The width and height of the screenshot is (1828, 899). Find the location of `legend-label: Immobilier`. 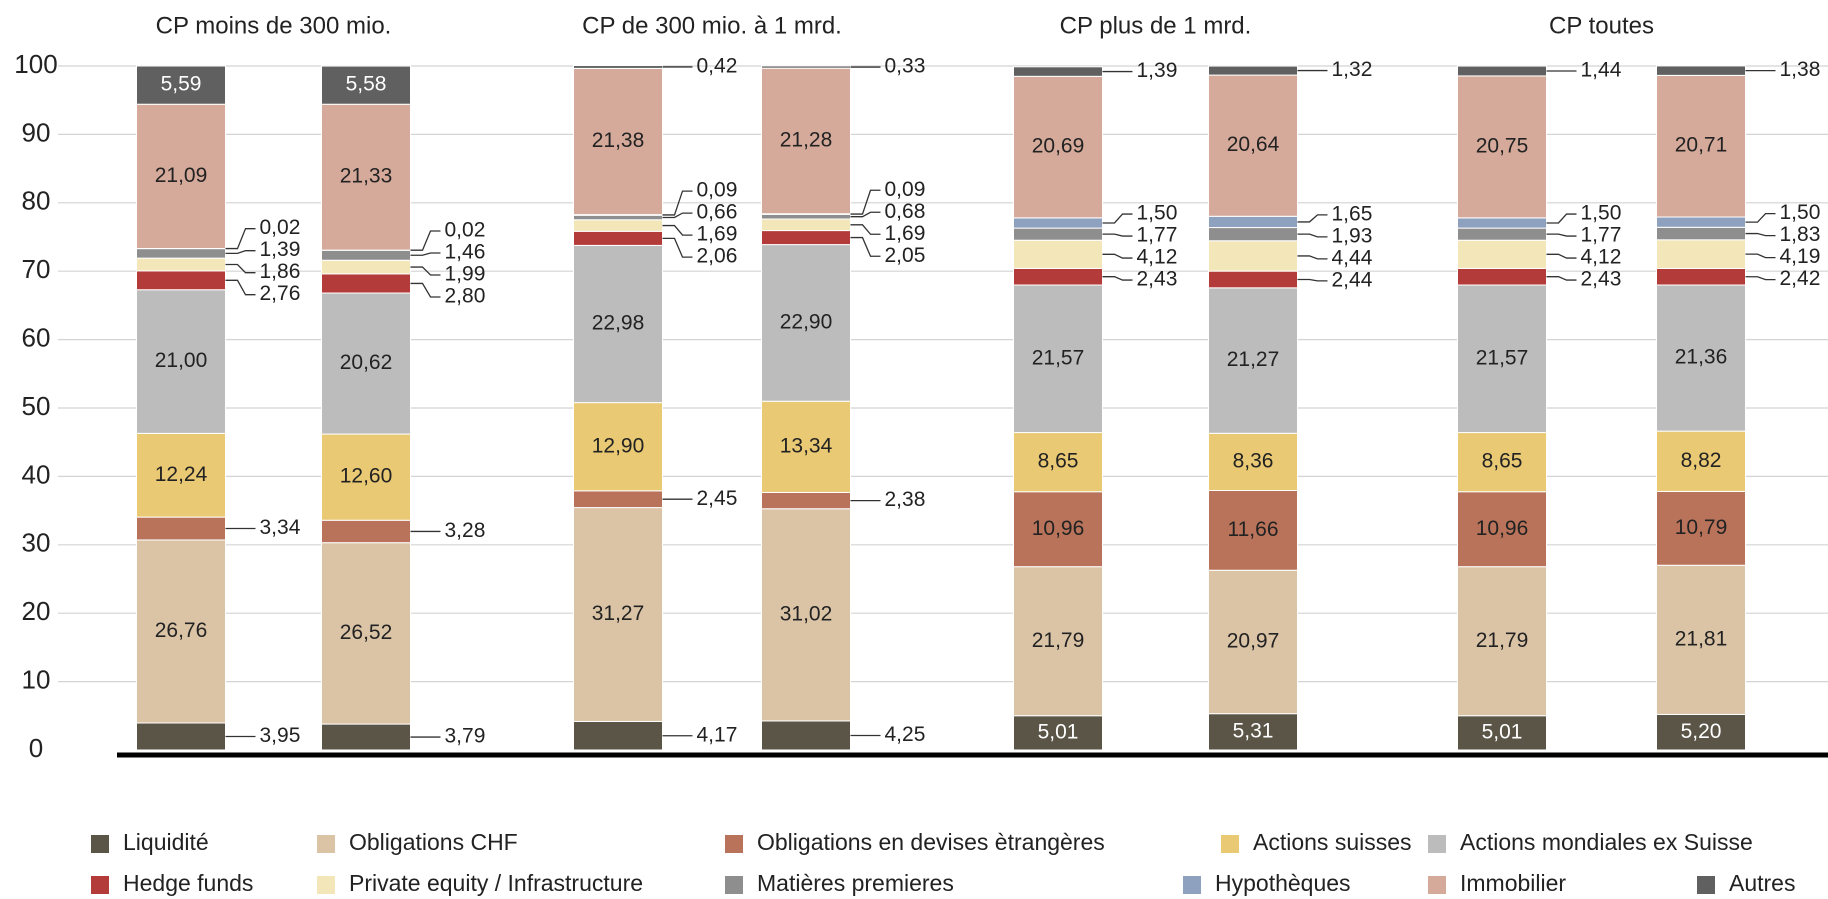

legend-label: Immobilier is located at coordinates (1513, 883).